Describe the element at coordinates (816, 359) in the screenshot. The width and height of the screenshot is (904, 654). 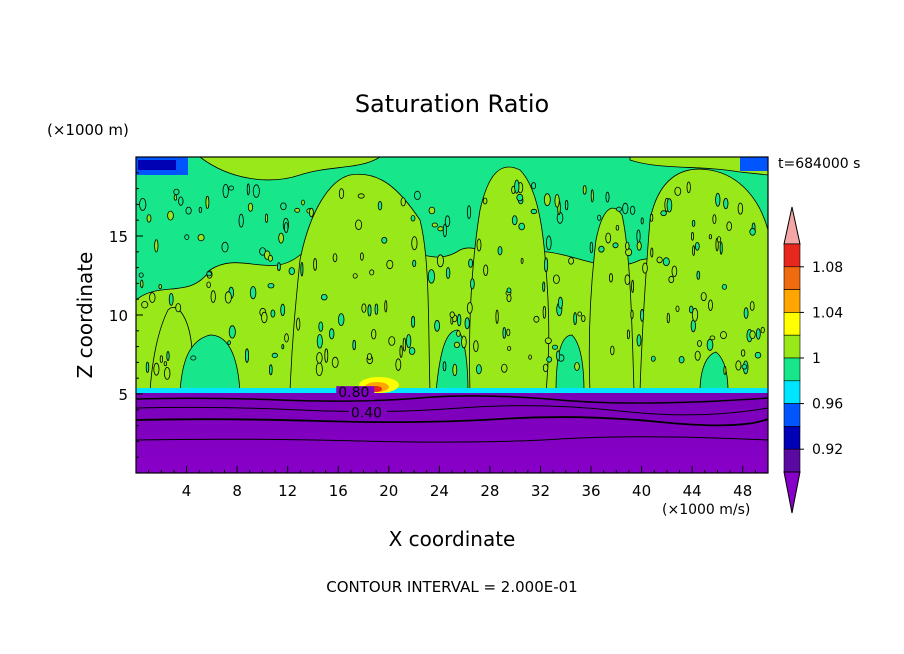
I see `colorbar-label: 1` at that location.